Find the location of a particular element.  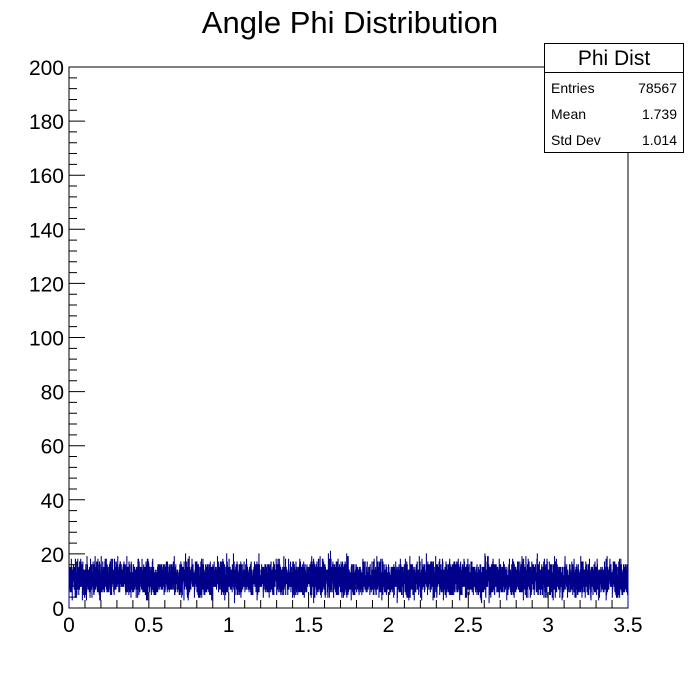

x-axis-tick-labels: 0 0.5 1 1.5 2 2.5 3 3.5 is located at coordinates (352, 625).